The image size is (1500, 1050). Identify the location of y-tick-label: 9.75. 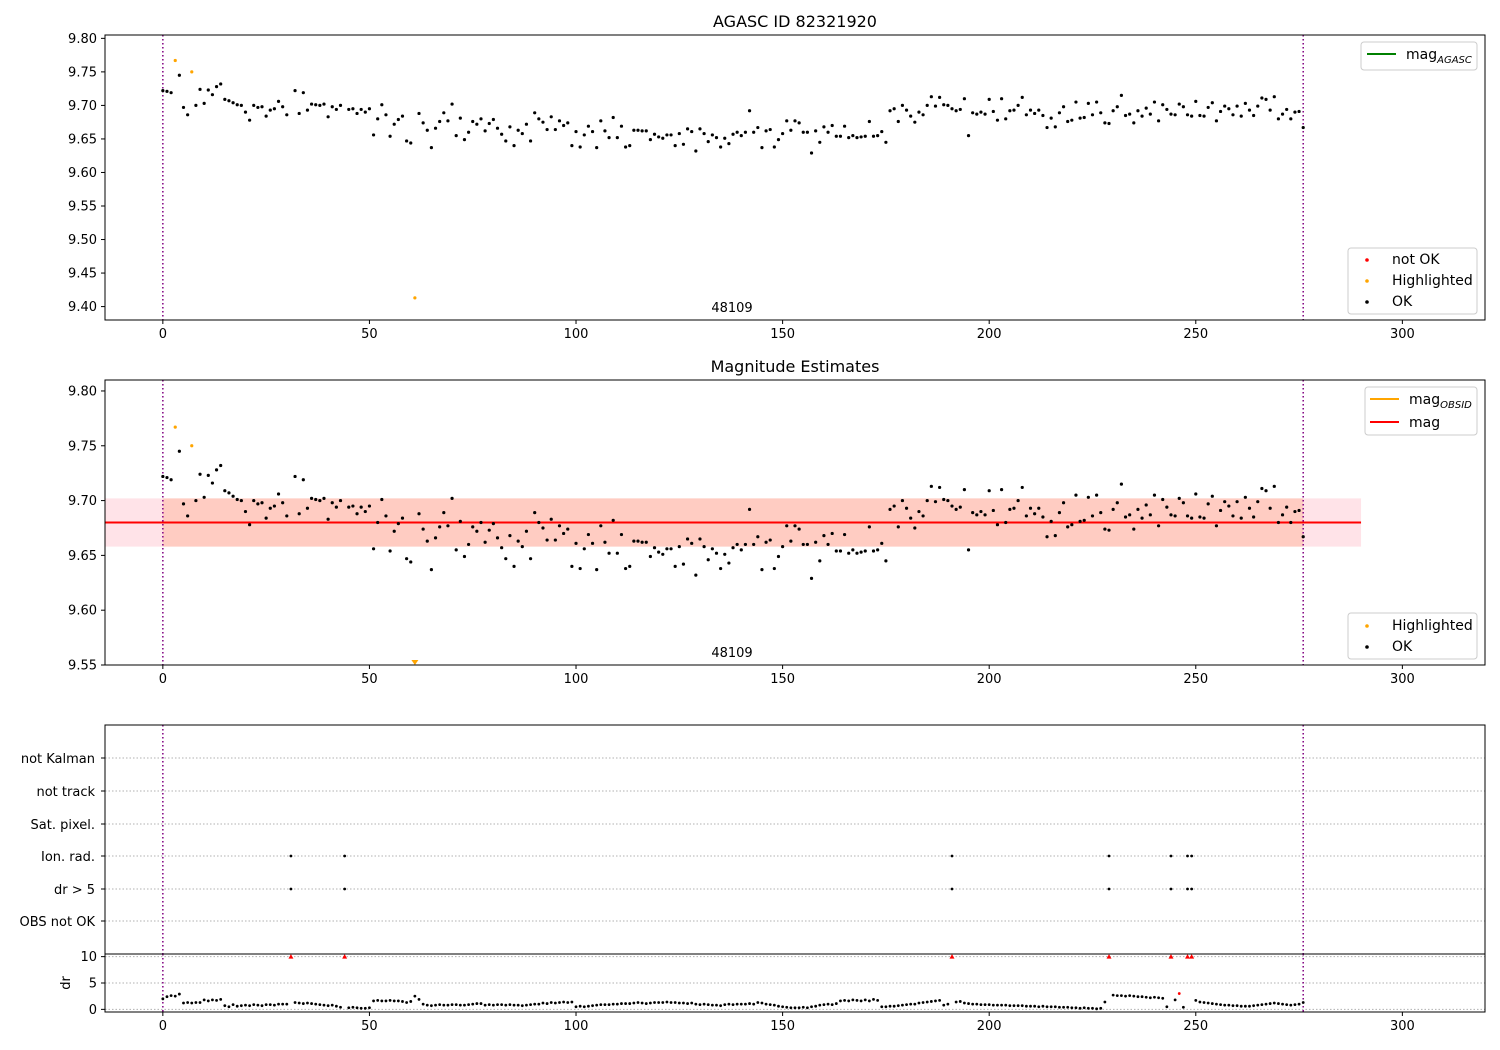
(82, 72).